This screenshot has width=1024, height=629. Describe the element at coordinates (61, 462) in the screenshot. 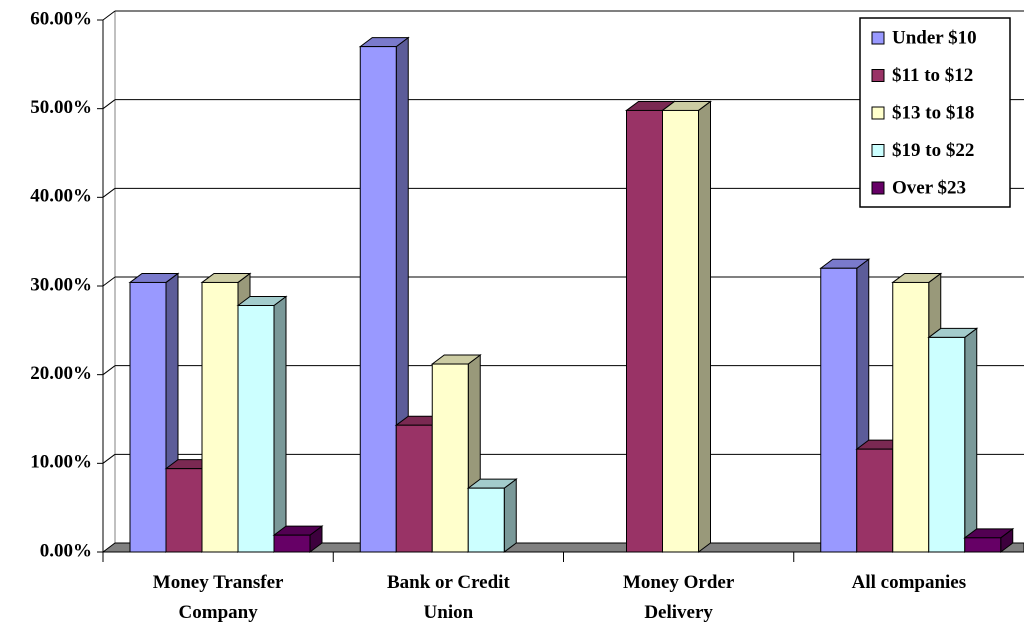

I see `y-tick-label: 10.00%` at that location.